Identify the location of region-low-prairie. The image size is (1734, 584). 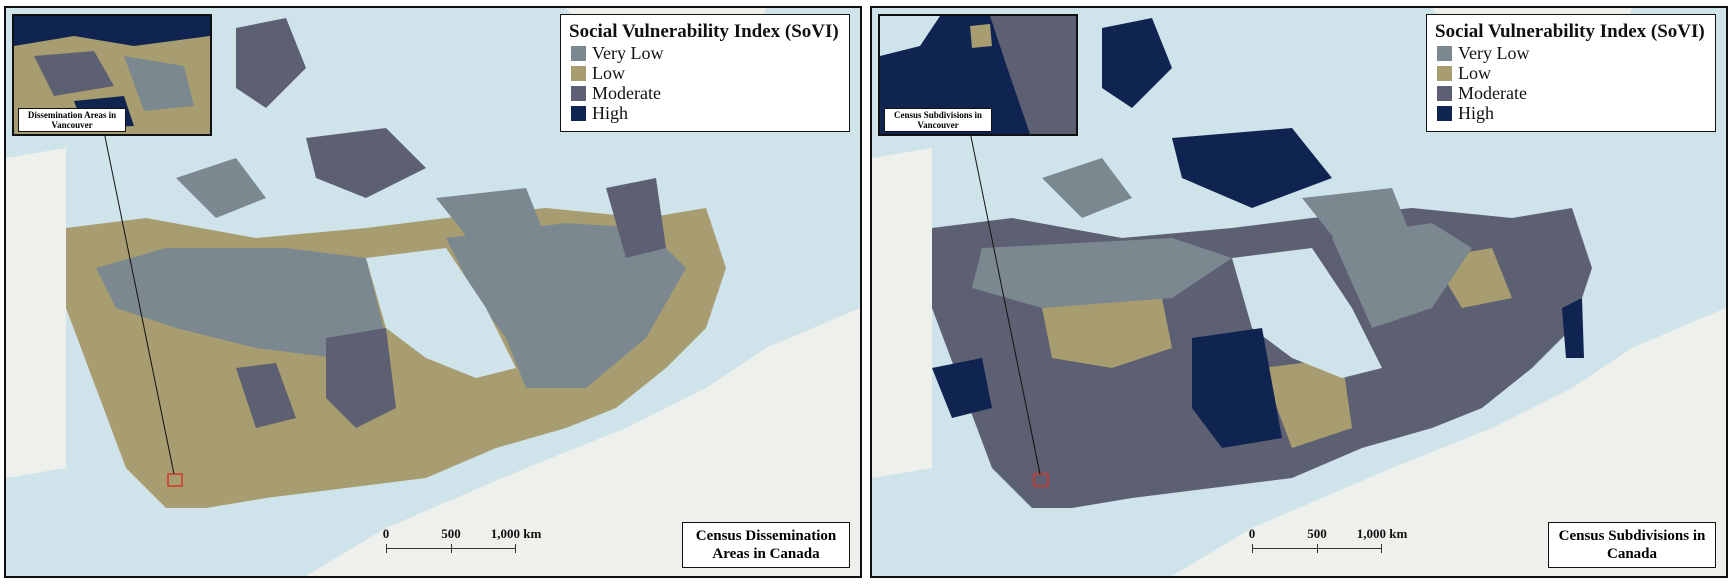
(1107, 333).